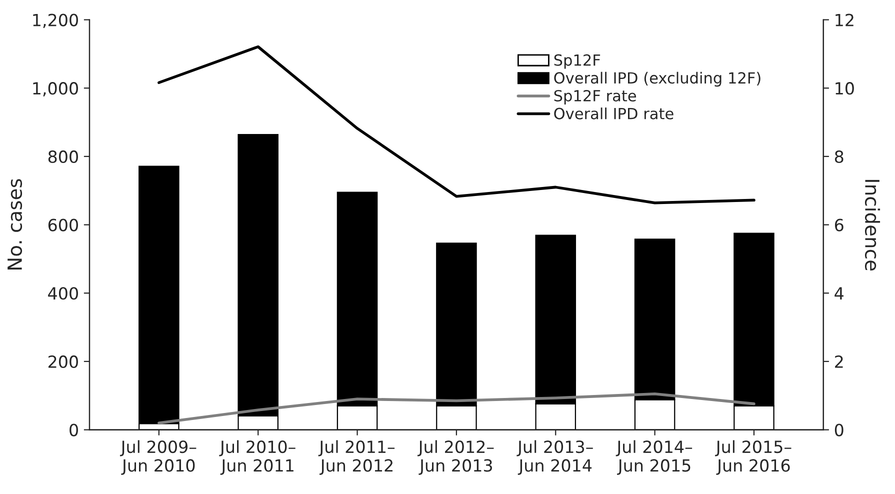  What do you see at coordinates (55, 21) in the screenshot?
I see `y-tick-label: 1,200` at bounding box center [55, 21].